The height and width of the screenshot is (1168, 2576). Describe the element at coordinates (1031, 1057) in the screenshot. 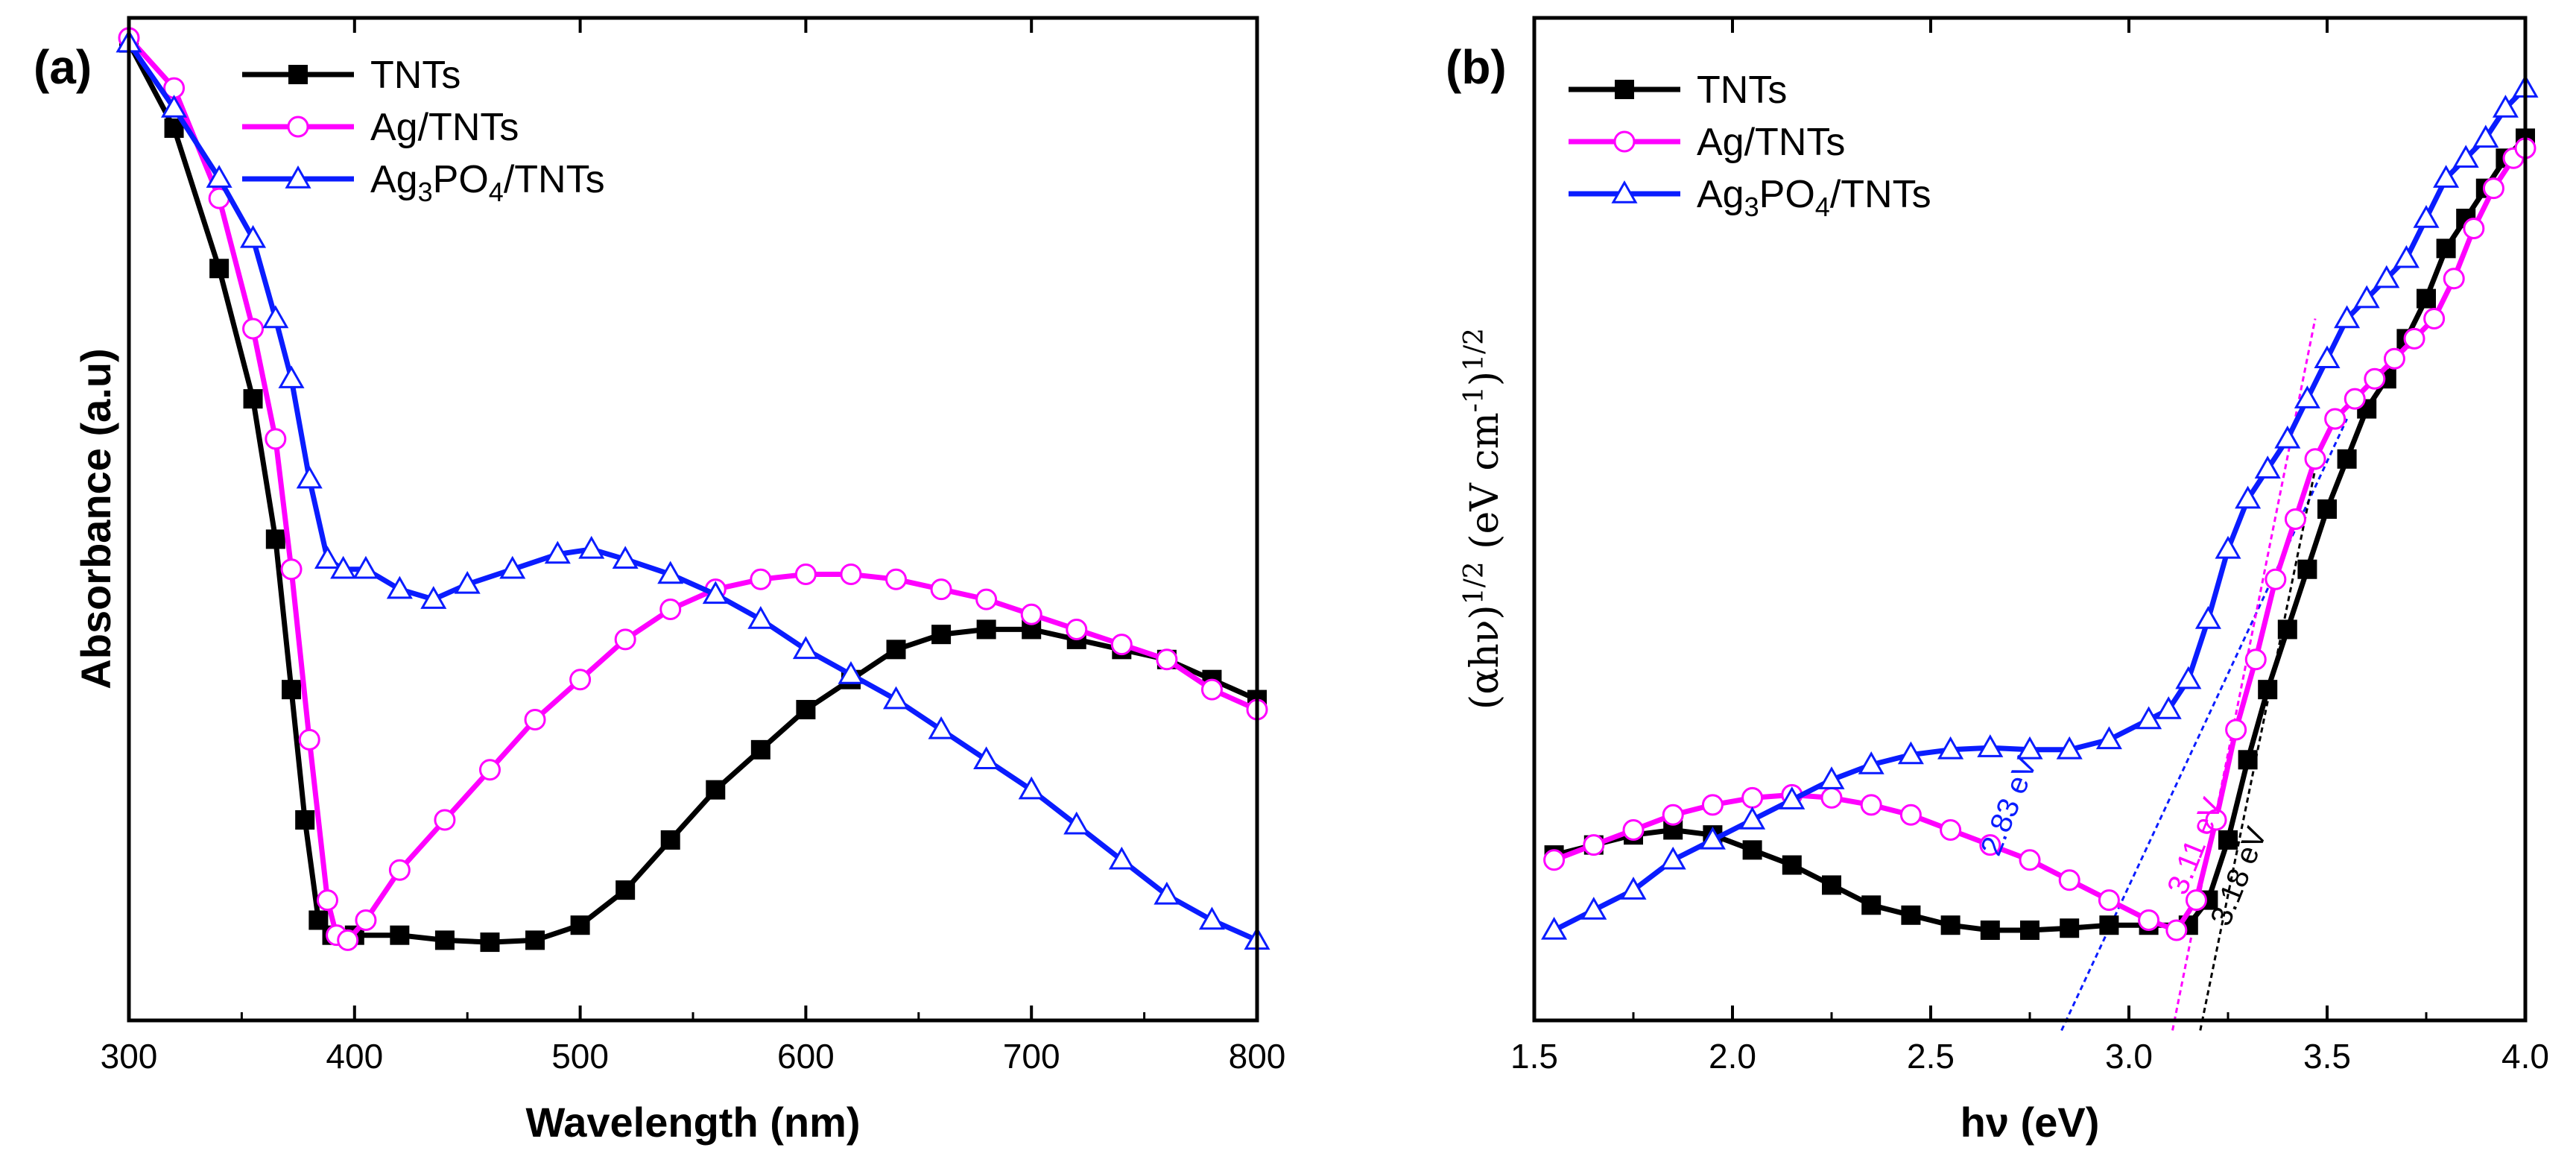

I see `a-x-tick-label-4: 700` at that location.